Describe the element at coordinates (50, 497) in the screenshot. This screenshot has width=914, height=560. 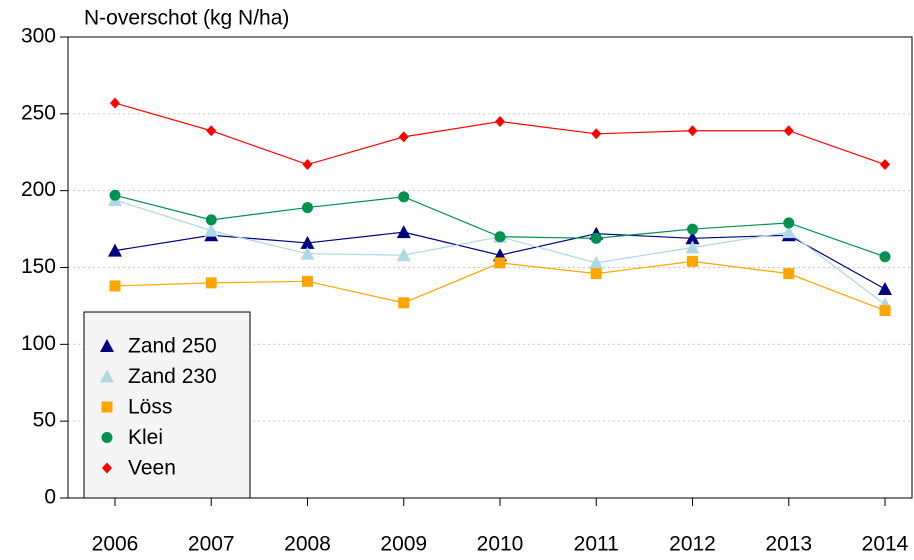
I see `y-tick-label: 0` at that location.